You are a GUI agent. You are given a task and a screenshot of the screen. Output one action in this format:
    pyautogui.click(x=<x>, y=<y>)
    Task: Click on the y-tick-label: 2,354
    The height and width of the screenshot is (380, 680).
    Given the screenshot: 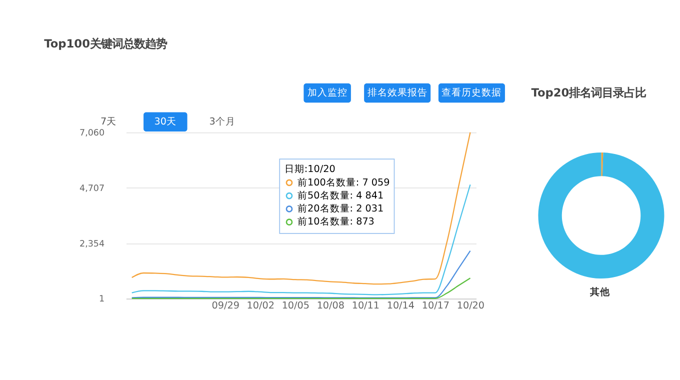 What is the action you would take?
    pyautogui.click(x=92, y=244)
    